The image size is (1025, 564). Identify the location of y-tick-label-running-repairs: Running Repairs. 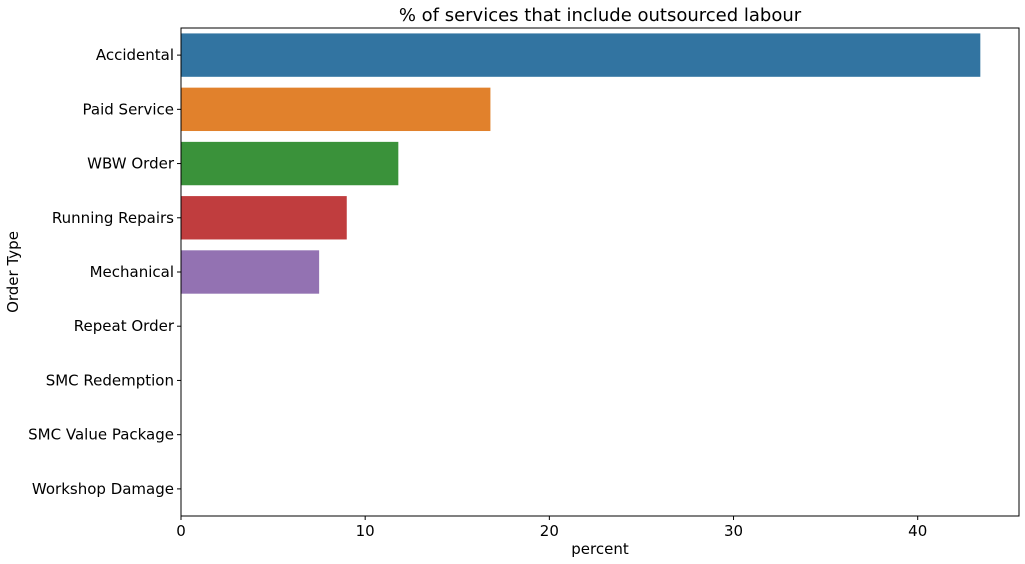
(113, 218).